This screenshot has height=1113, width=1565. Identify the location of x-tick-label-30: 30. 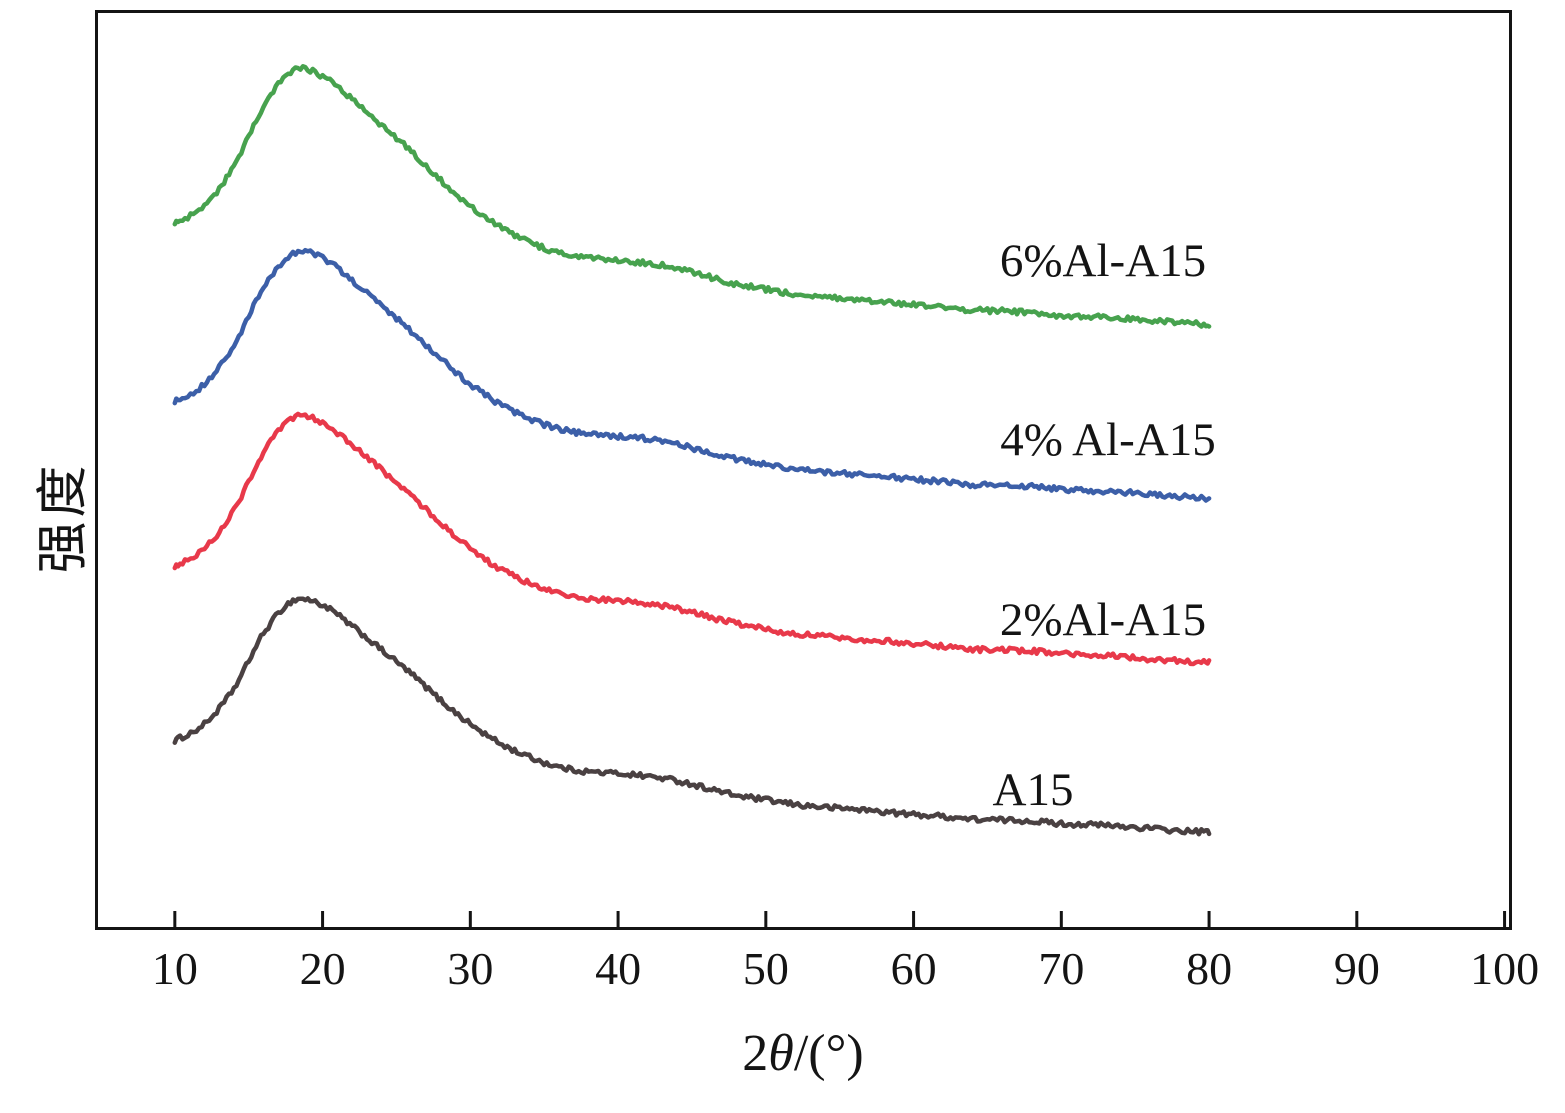
(470, 968).